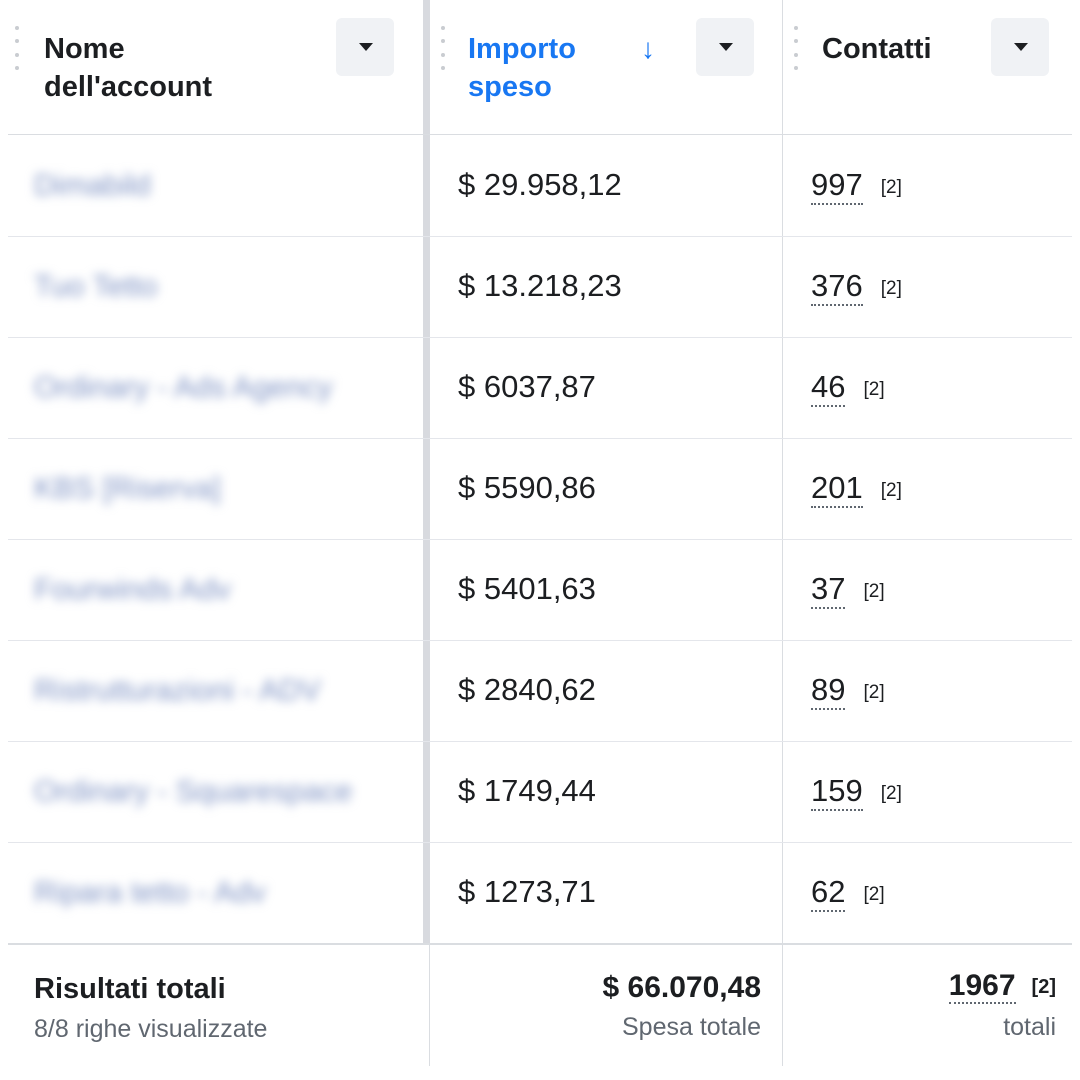  What do you see at coordinates (92, 185) in the screenshot?
I see `account-name: Dimabild` at bounding box center [92, 185].